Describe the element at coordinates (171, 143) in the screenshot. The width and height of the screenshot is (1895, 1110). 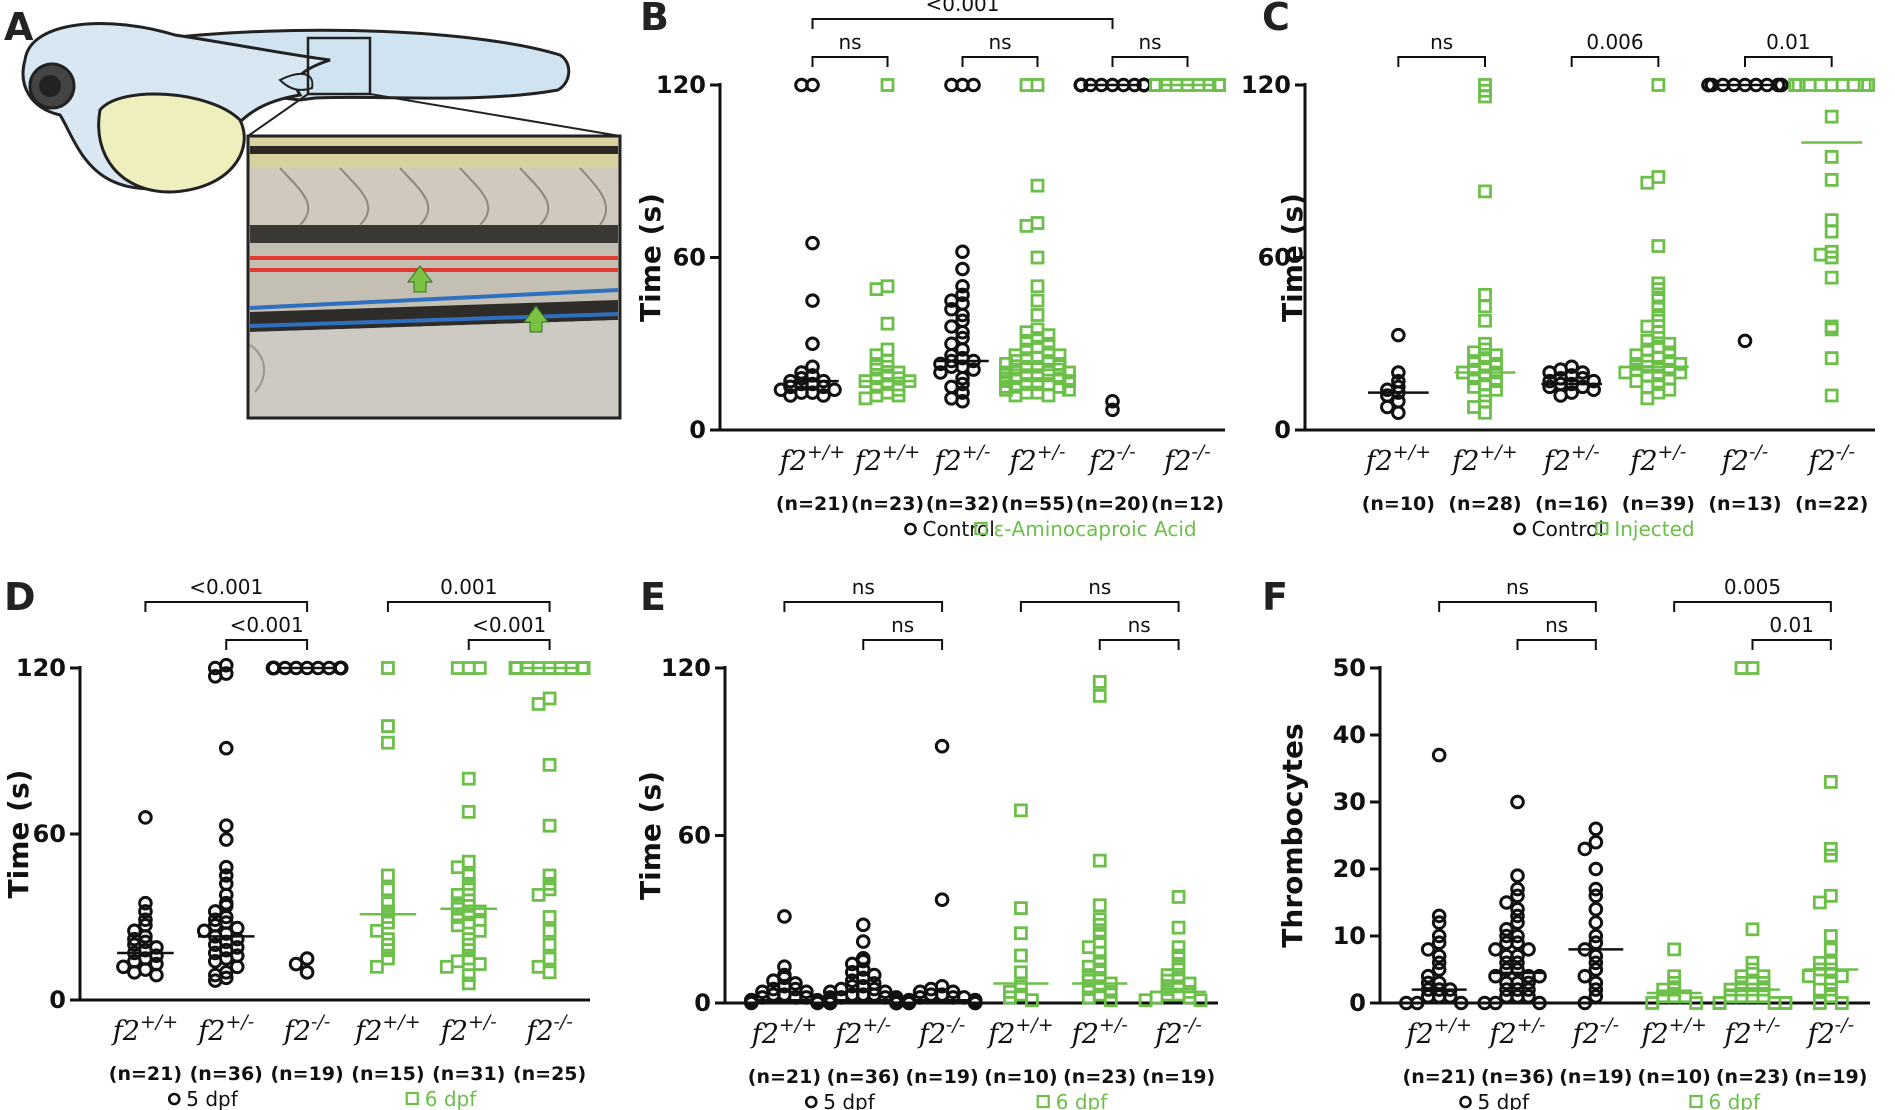
I see `fish-yolk` at that location.